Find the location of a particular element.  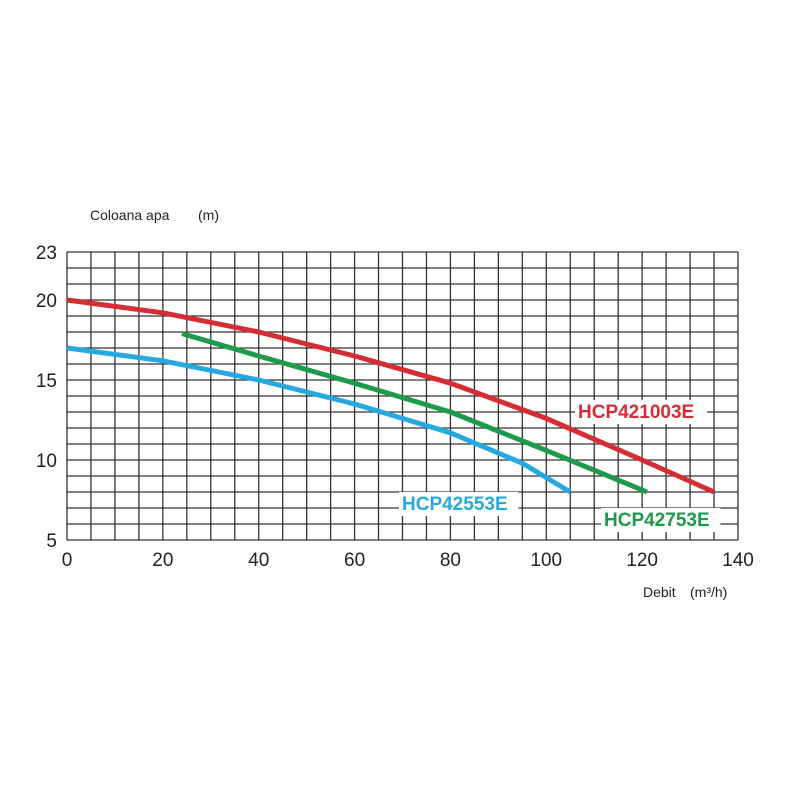

series-line-hcp42753e is located at coordinates (414, 413).